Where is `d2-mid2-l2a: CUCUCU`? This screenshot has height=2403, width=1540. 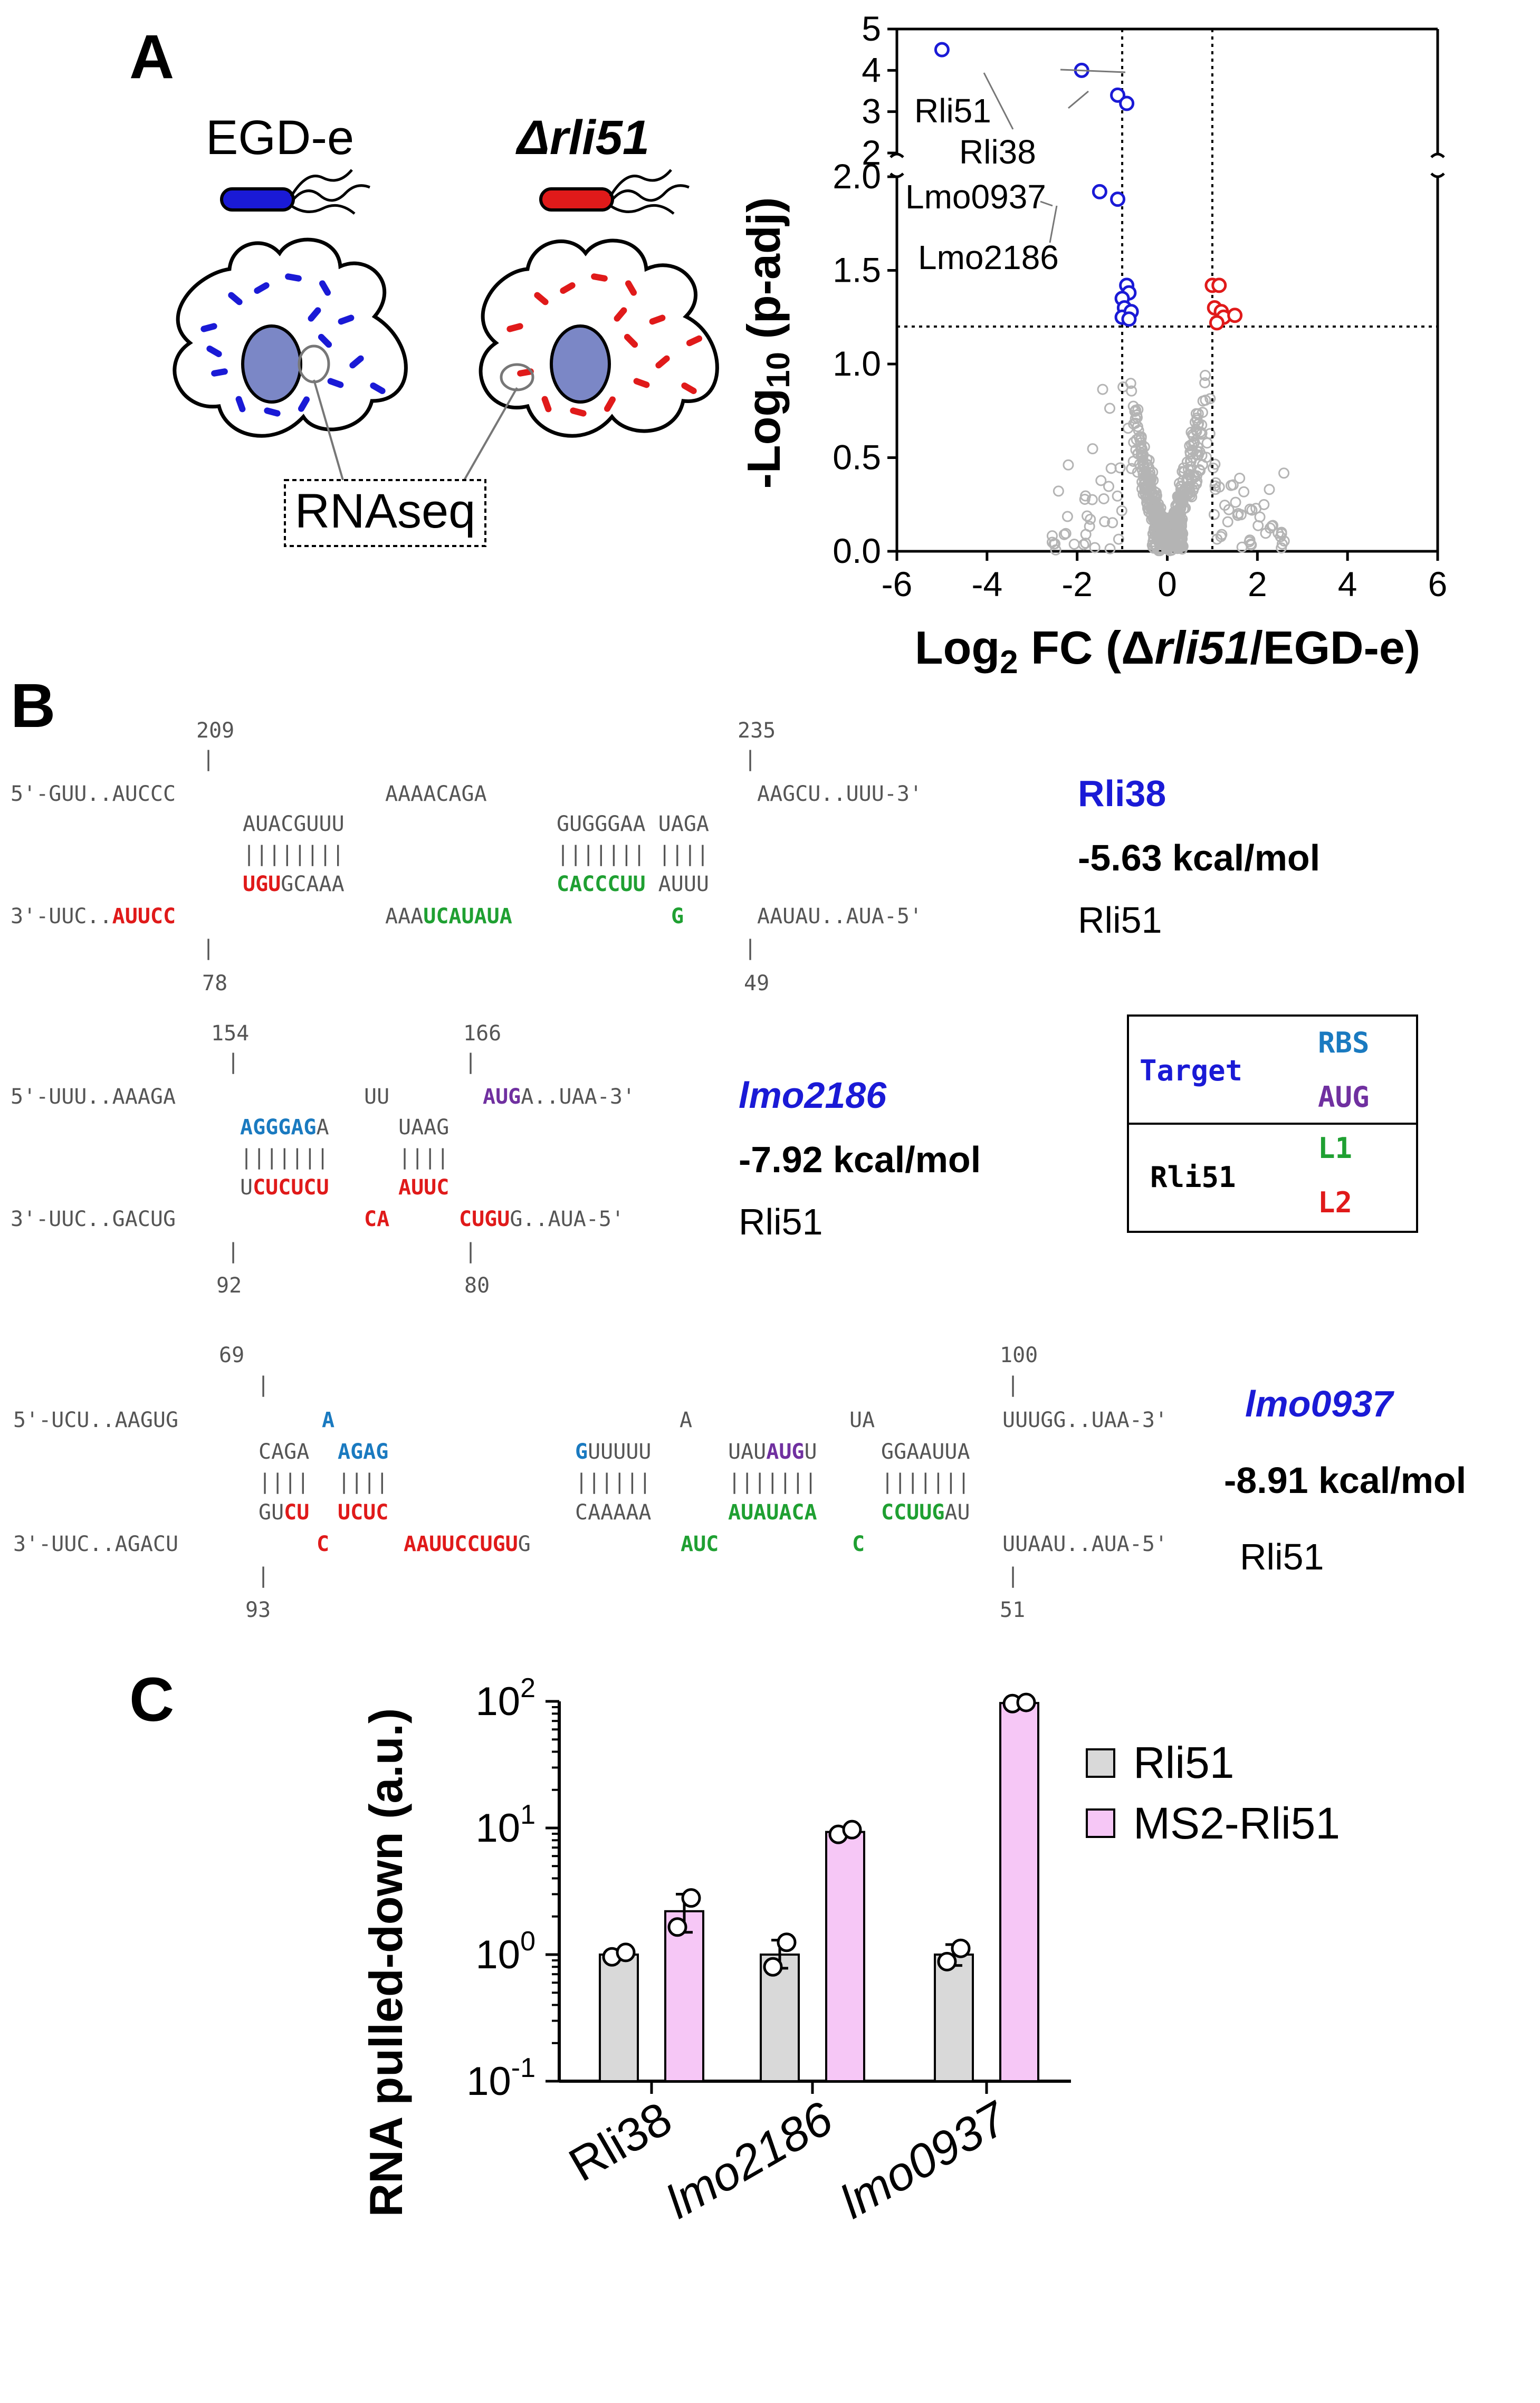
d2-mid2-l2a: CUCUCU is located at coordinates (291, 1187).